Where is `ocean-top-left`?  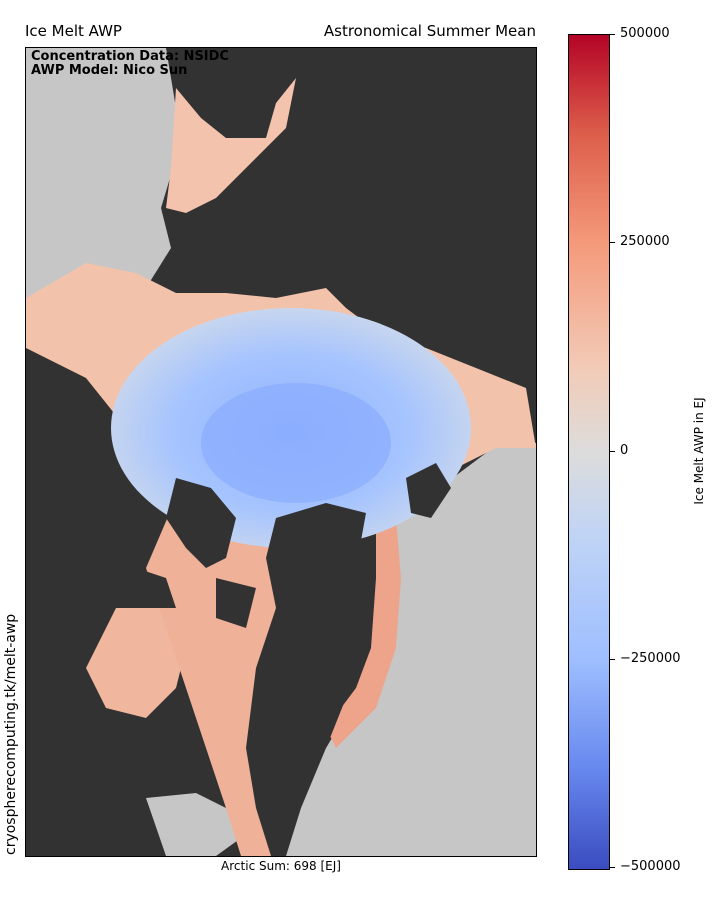 ocean-top-left is located at coordinates (108, 198).